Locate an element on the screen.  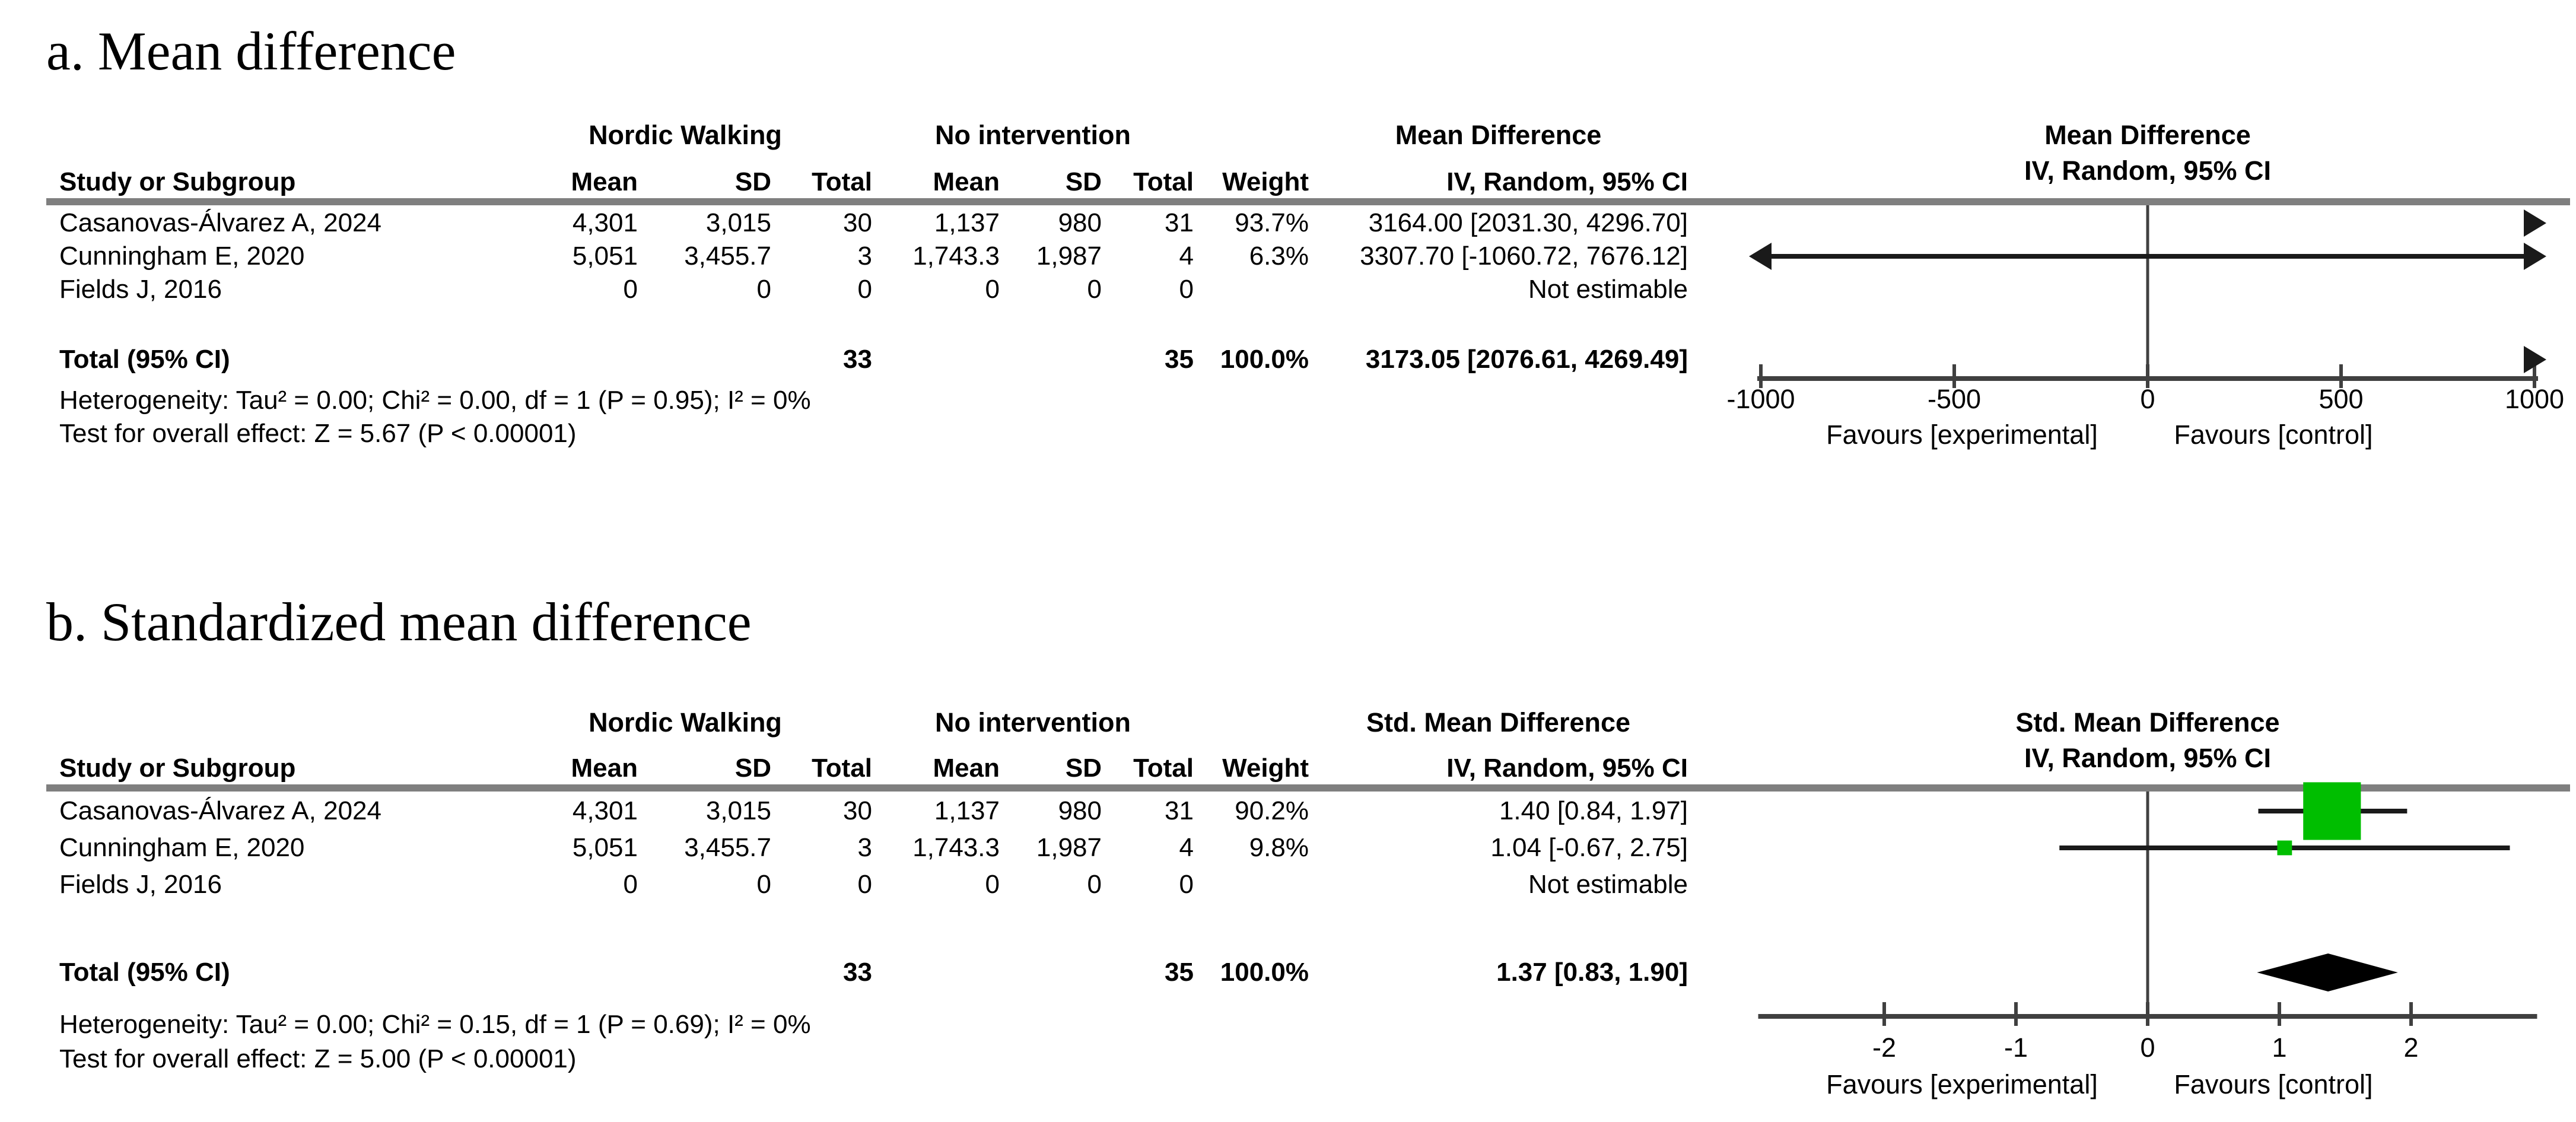
favours-right-label: Favours [control] is located at coordinates (2273, 434).